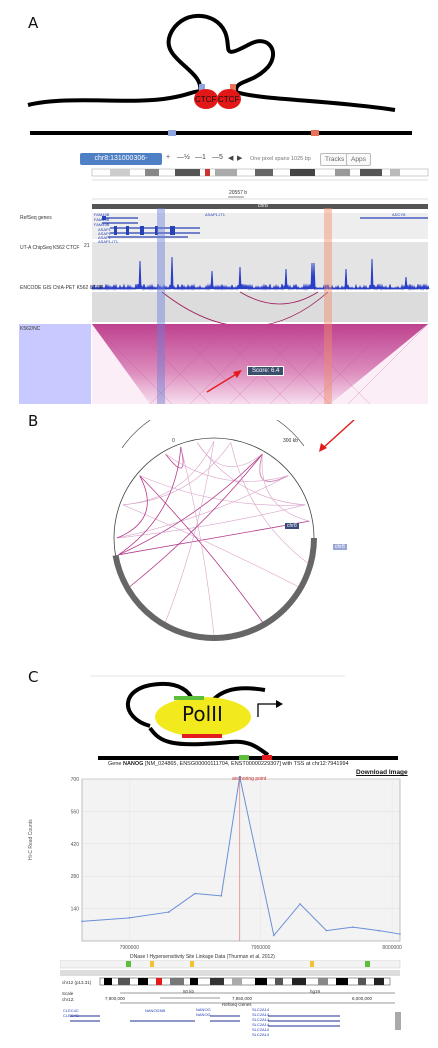 The width and height of the screenshot is (438, 1048). I want to click on outside-chr-label: chr8, so click(340, 547).